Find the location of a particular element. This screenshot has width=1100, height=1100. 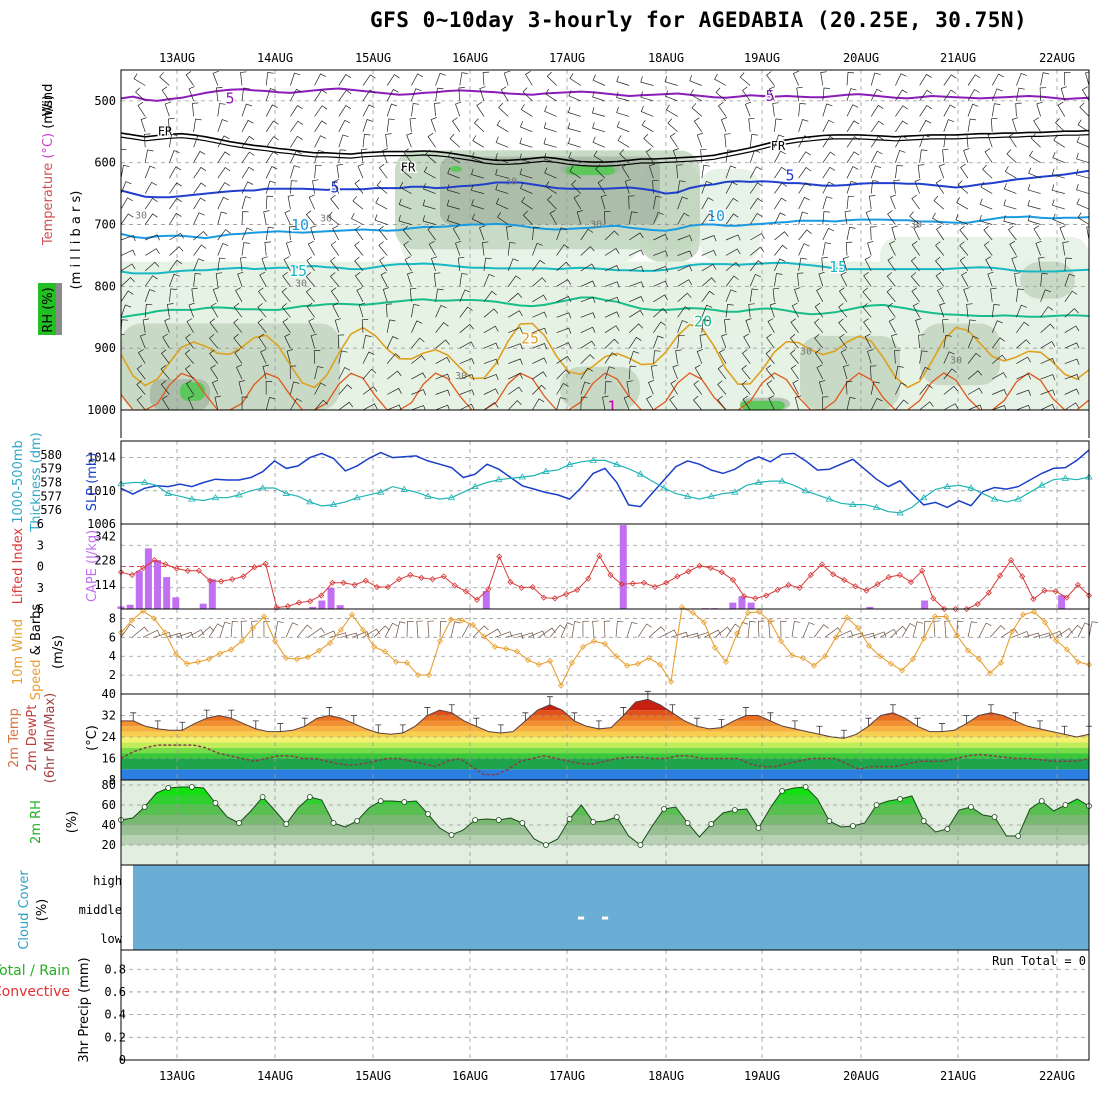

rh-point is located at coordinates (428, 814).